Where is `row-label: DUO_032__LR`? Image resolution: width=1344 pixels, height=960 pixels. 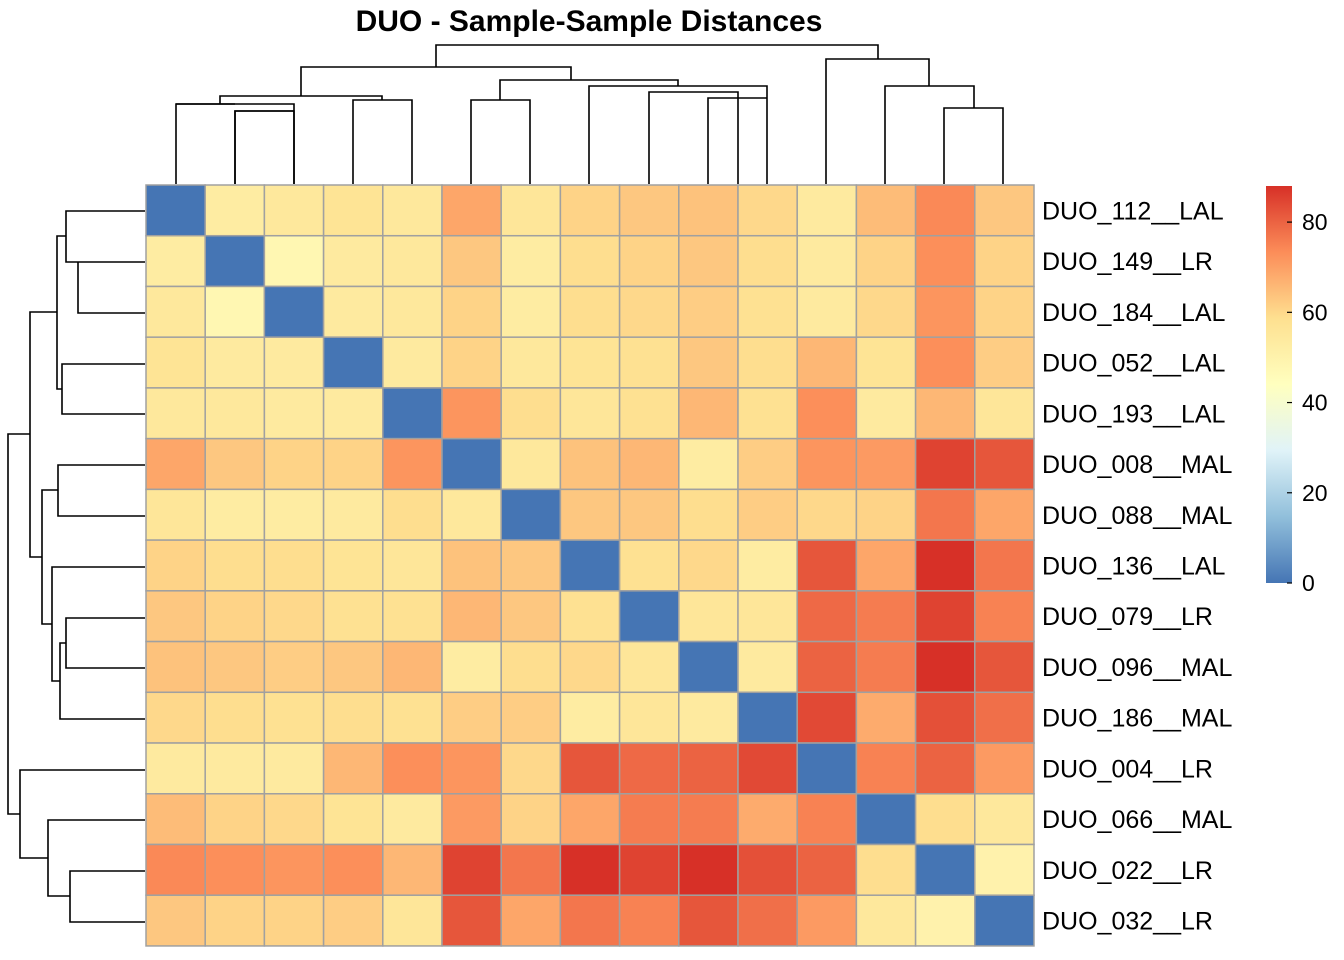 row-label: DUO_032__LR is located at coordinates (1127, 922).